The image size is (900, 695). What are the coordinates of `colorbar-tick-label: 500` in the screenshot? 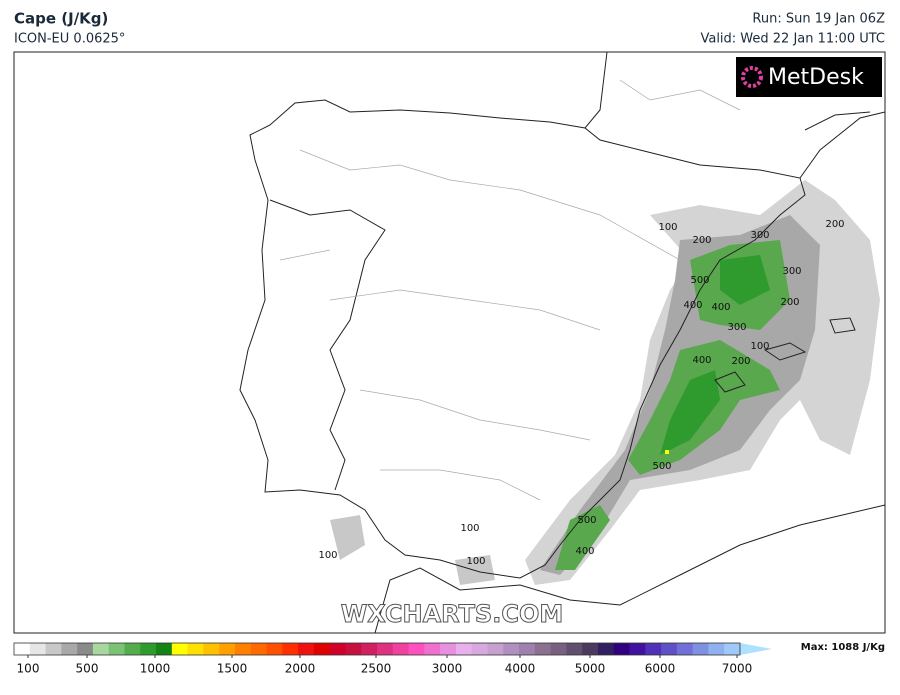 It's located at (87, 669).